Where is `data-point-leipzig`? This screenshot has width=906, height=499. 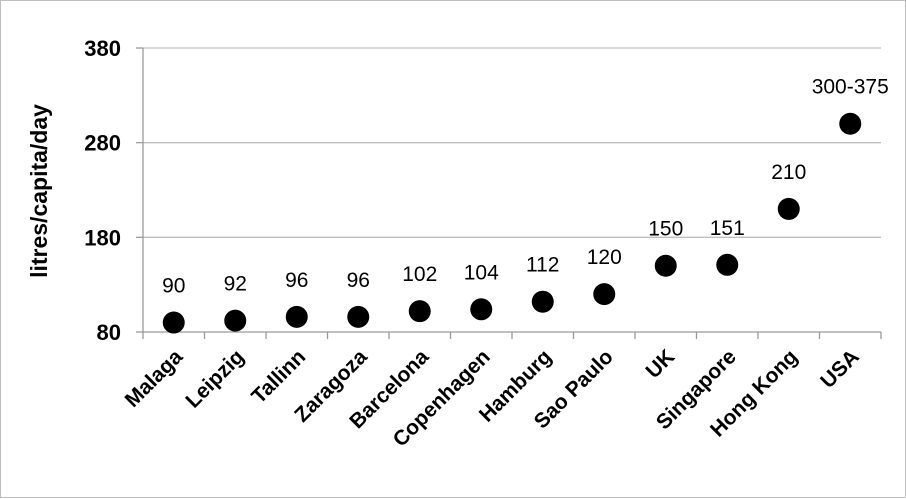 data-point-leipzig is located at coordinates (235, 320).